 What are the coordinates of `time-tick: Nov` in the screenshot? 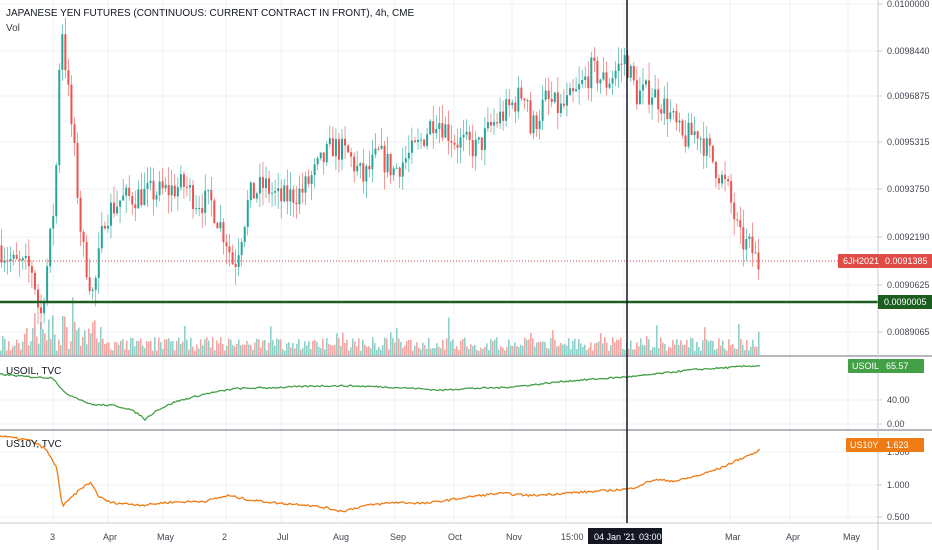 It's located at (514, 537).